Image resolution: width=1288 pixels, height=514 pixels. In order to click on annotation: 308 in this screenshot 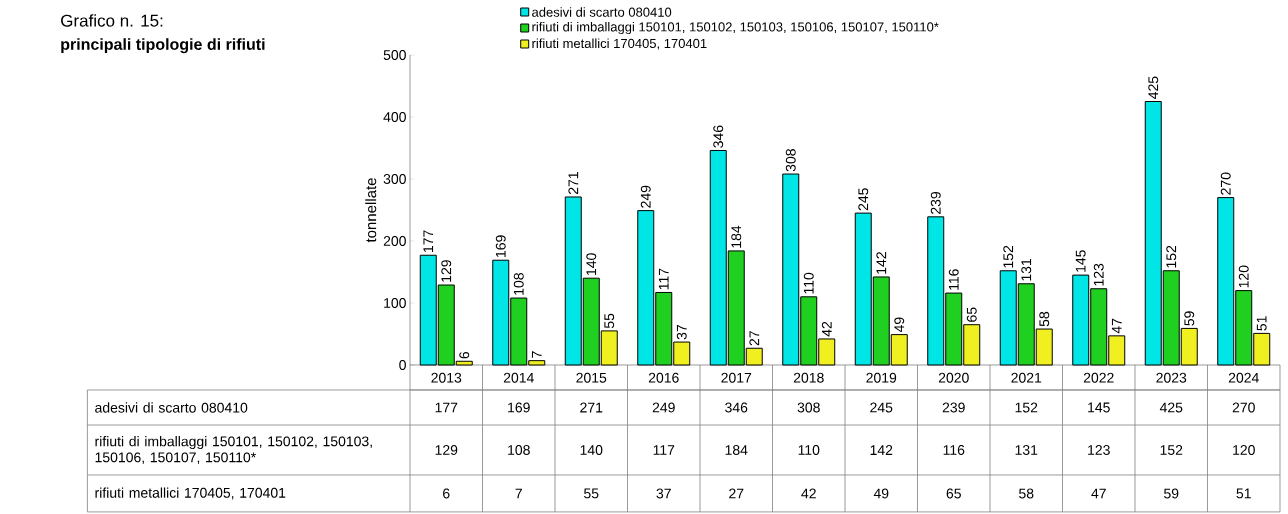, I will do `click(790, 160)`.